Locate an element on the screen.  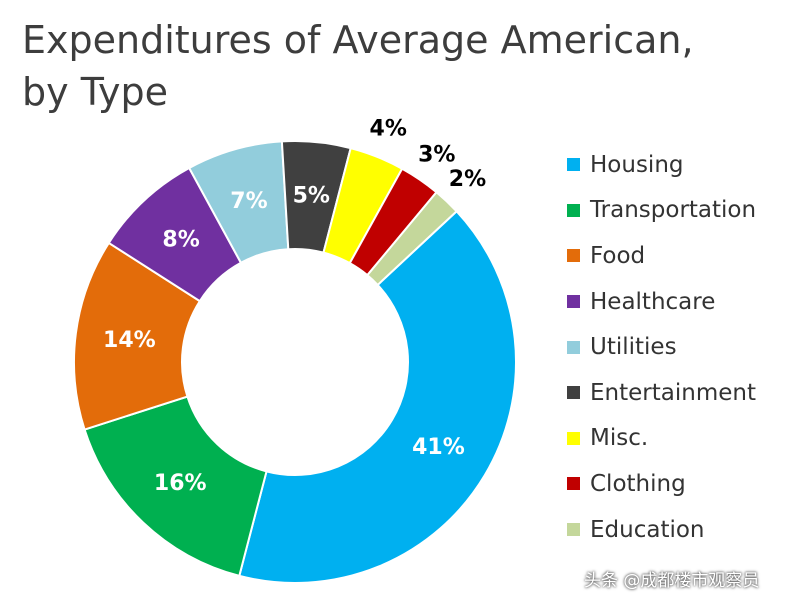
legend-item-clothing: Clothing is located at coordinates (661, 484).